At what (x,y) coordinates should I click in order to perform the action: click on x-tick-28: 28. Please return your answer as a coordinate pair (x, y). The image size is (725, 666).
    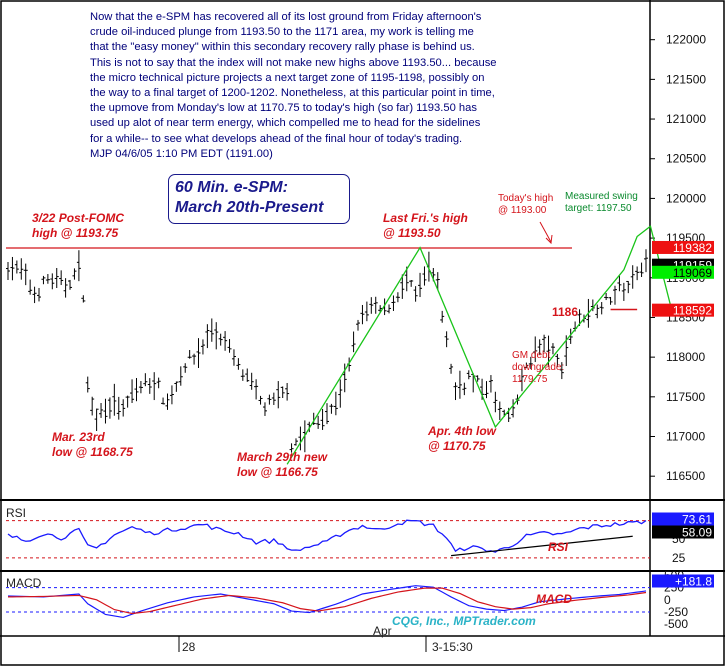
    Looking at the image, I should click on (189, 647).